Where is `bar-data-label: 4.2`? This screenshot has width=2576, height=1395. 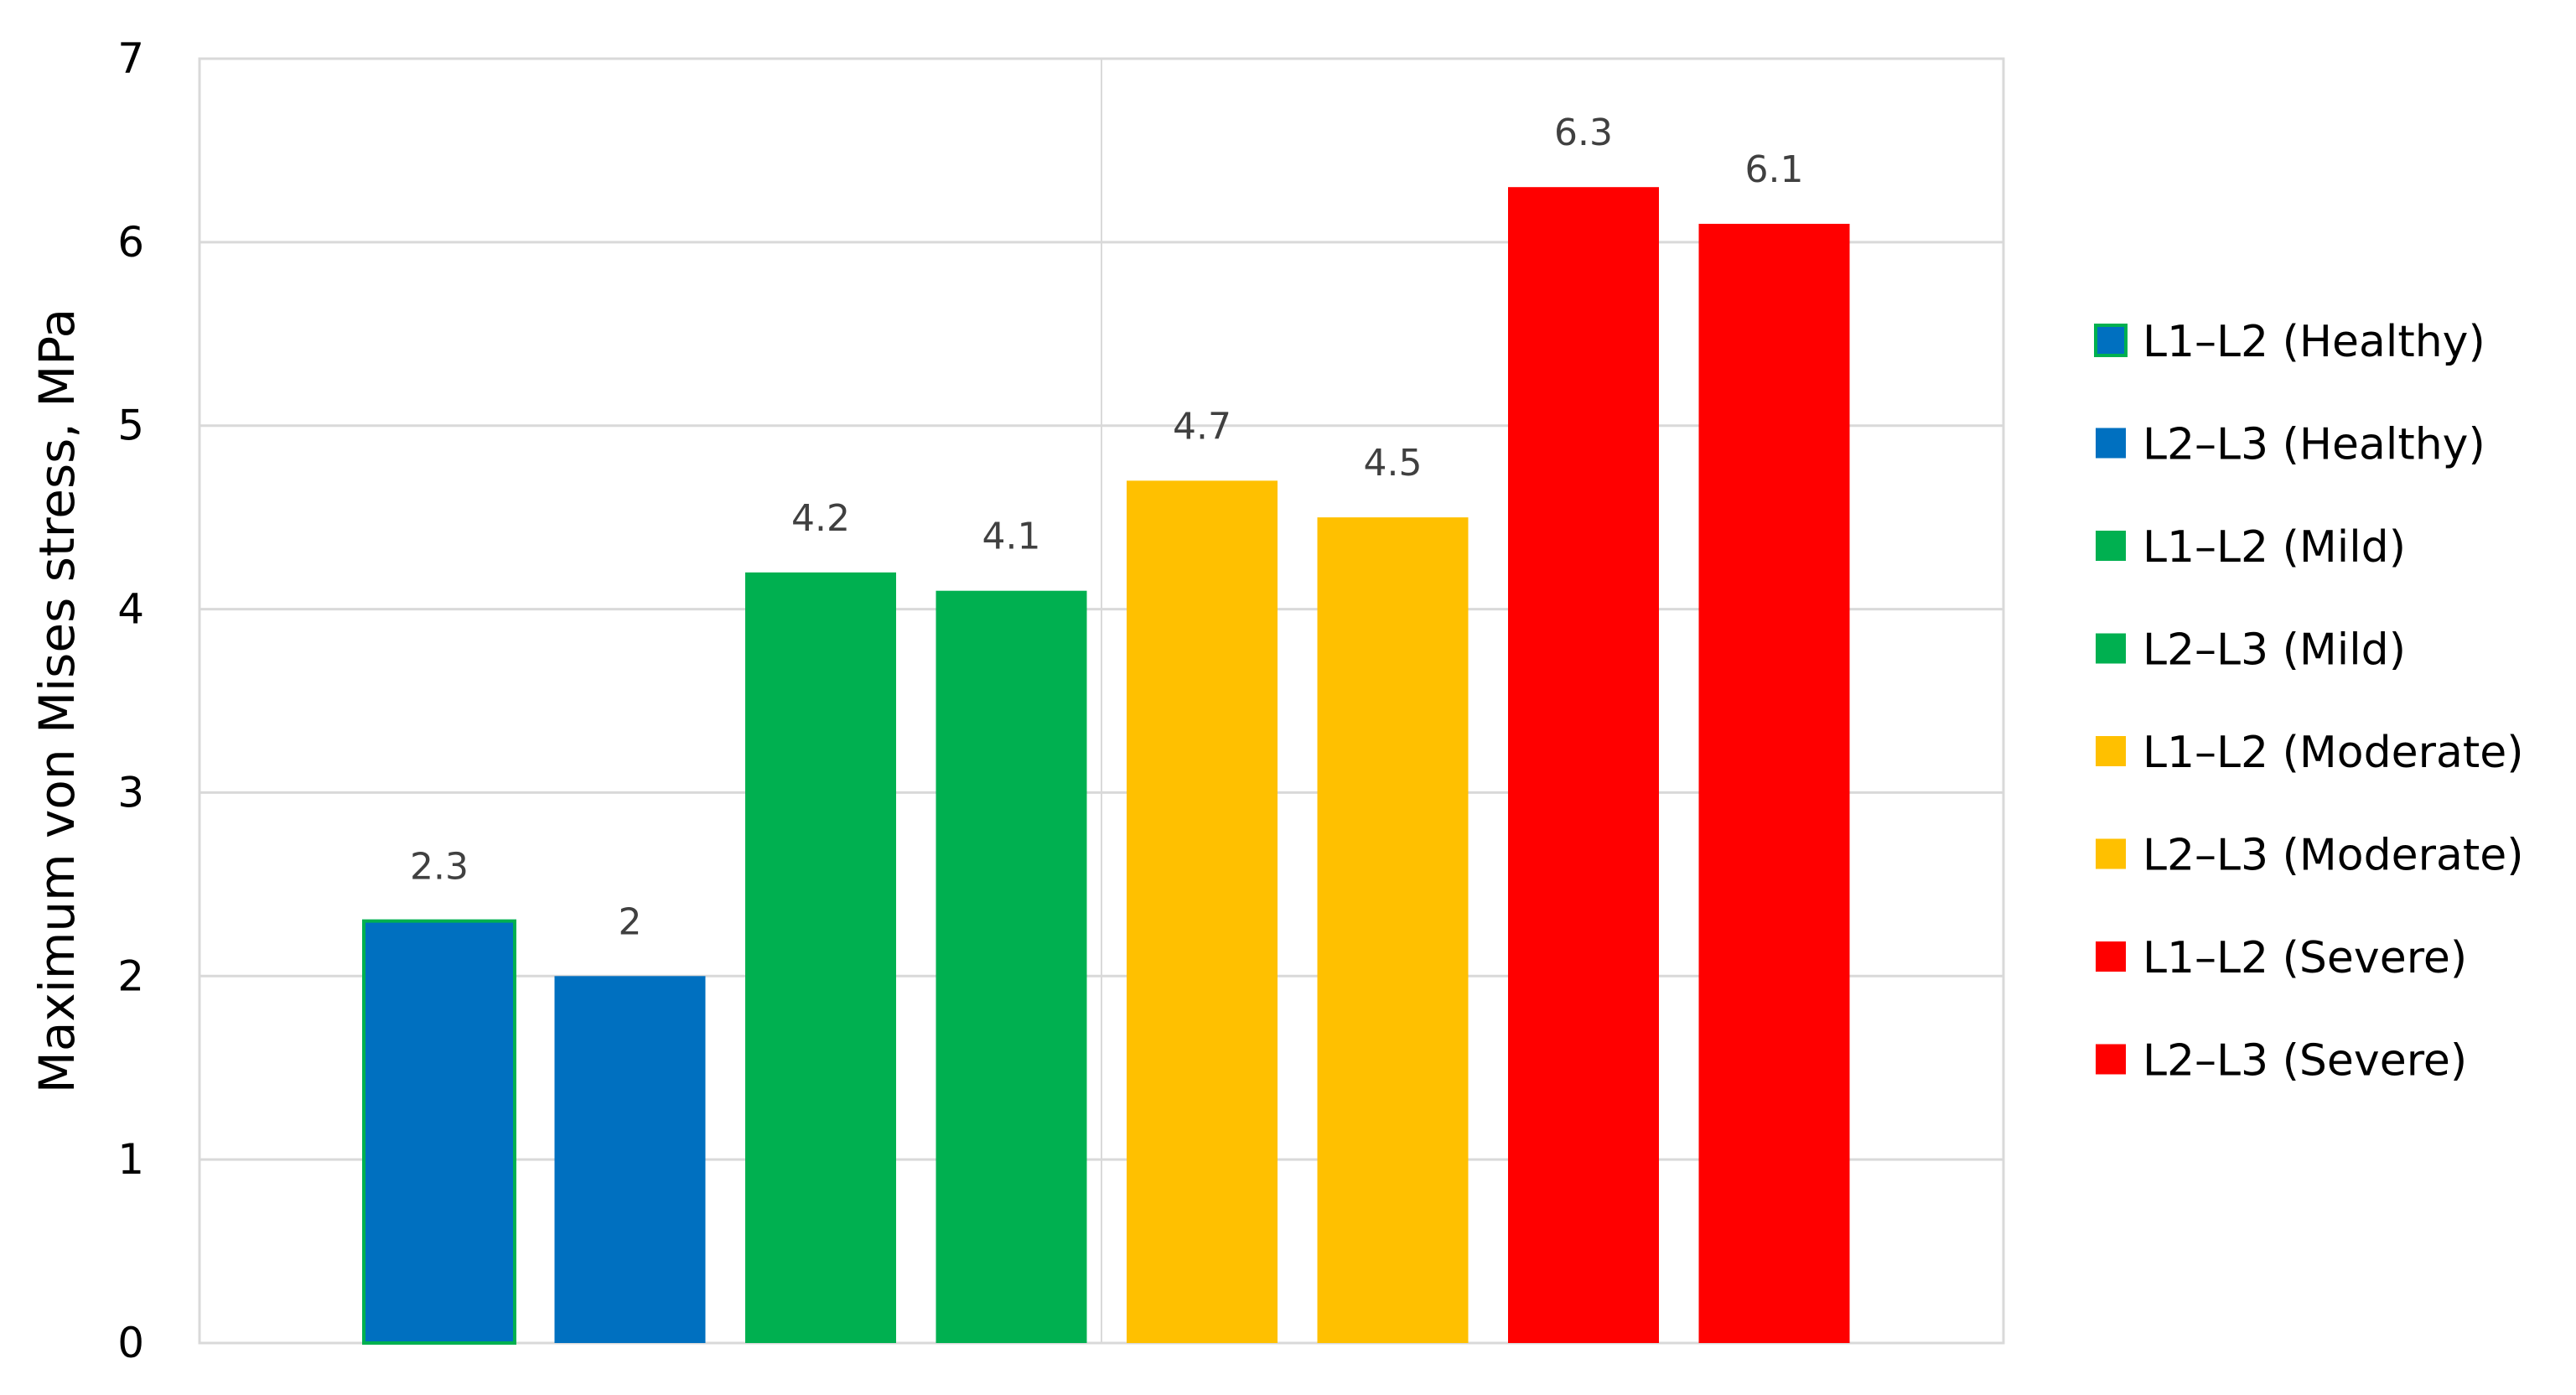
bar-data-label: 4.2 is located at coordinates (820, 519).